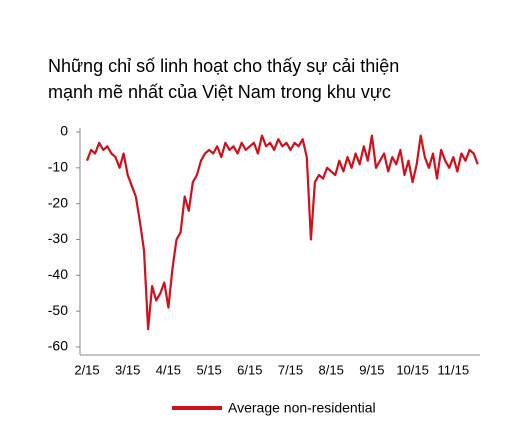  Describe the element at coordinates (454, 369) in the screenshot. I see `x-tick-label: 11/15` at that location.